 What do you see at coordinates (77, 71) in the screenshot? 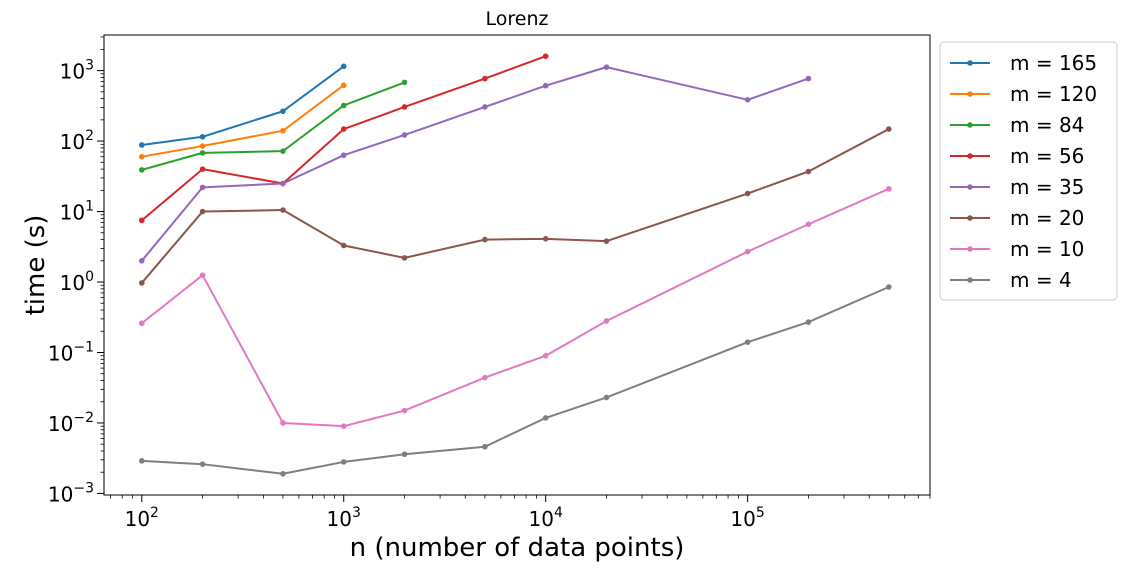
I see `y-tick-label: 10³` at bounding box center [77, 71].